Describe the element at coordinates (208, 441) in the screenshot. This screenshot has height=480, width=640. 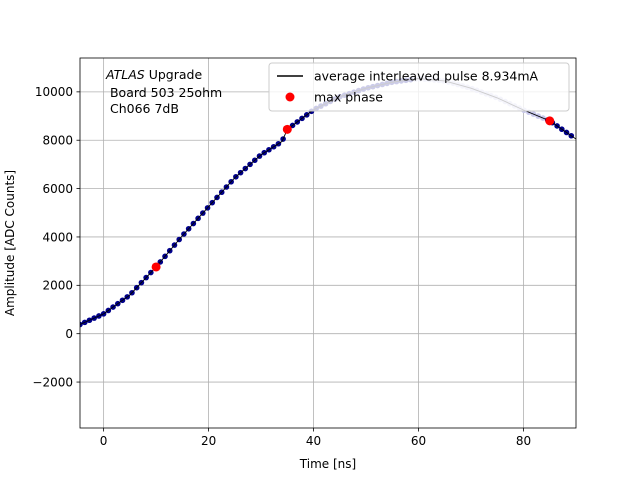
I see `x-tick-label: 20` at that location.